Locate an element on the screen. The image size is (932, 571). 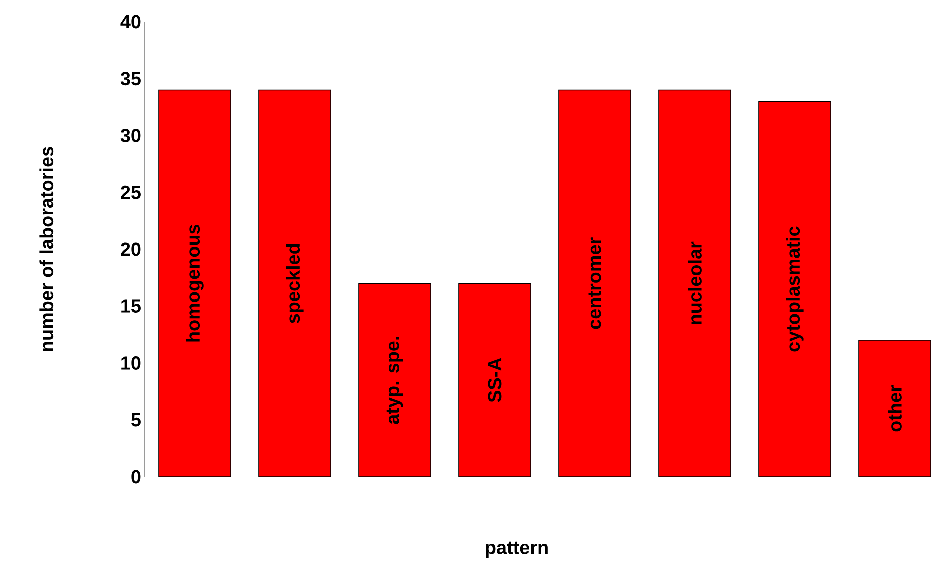
x-tick-label: SS-A is located at coordinates (495, 380).